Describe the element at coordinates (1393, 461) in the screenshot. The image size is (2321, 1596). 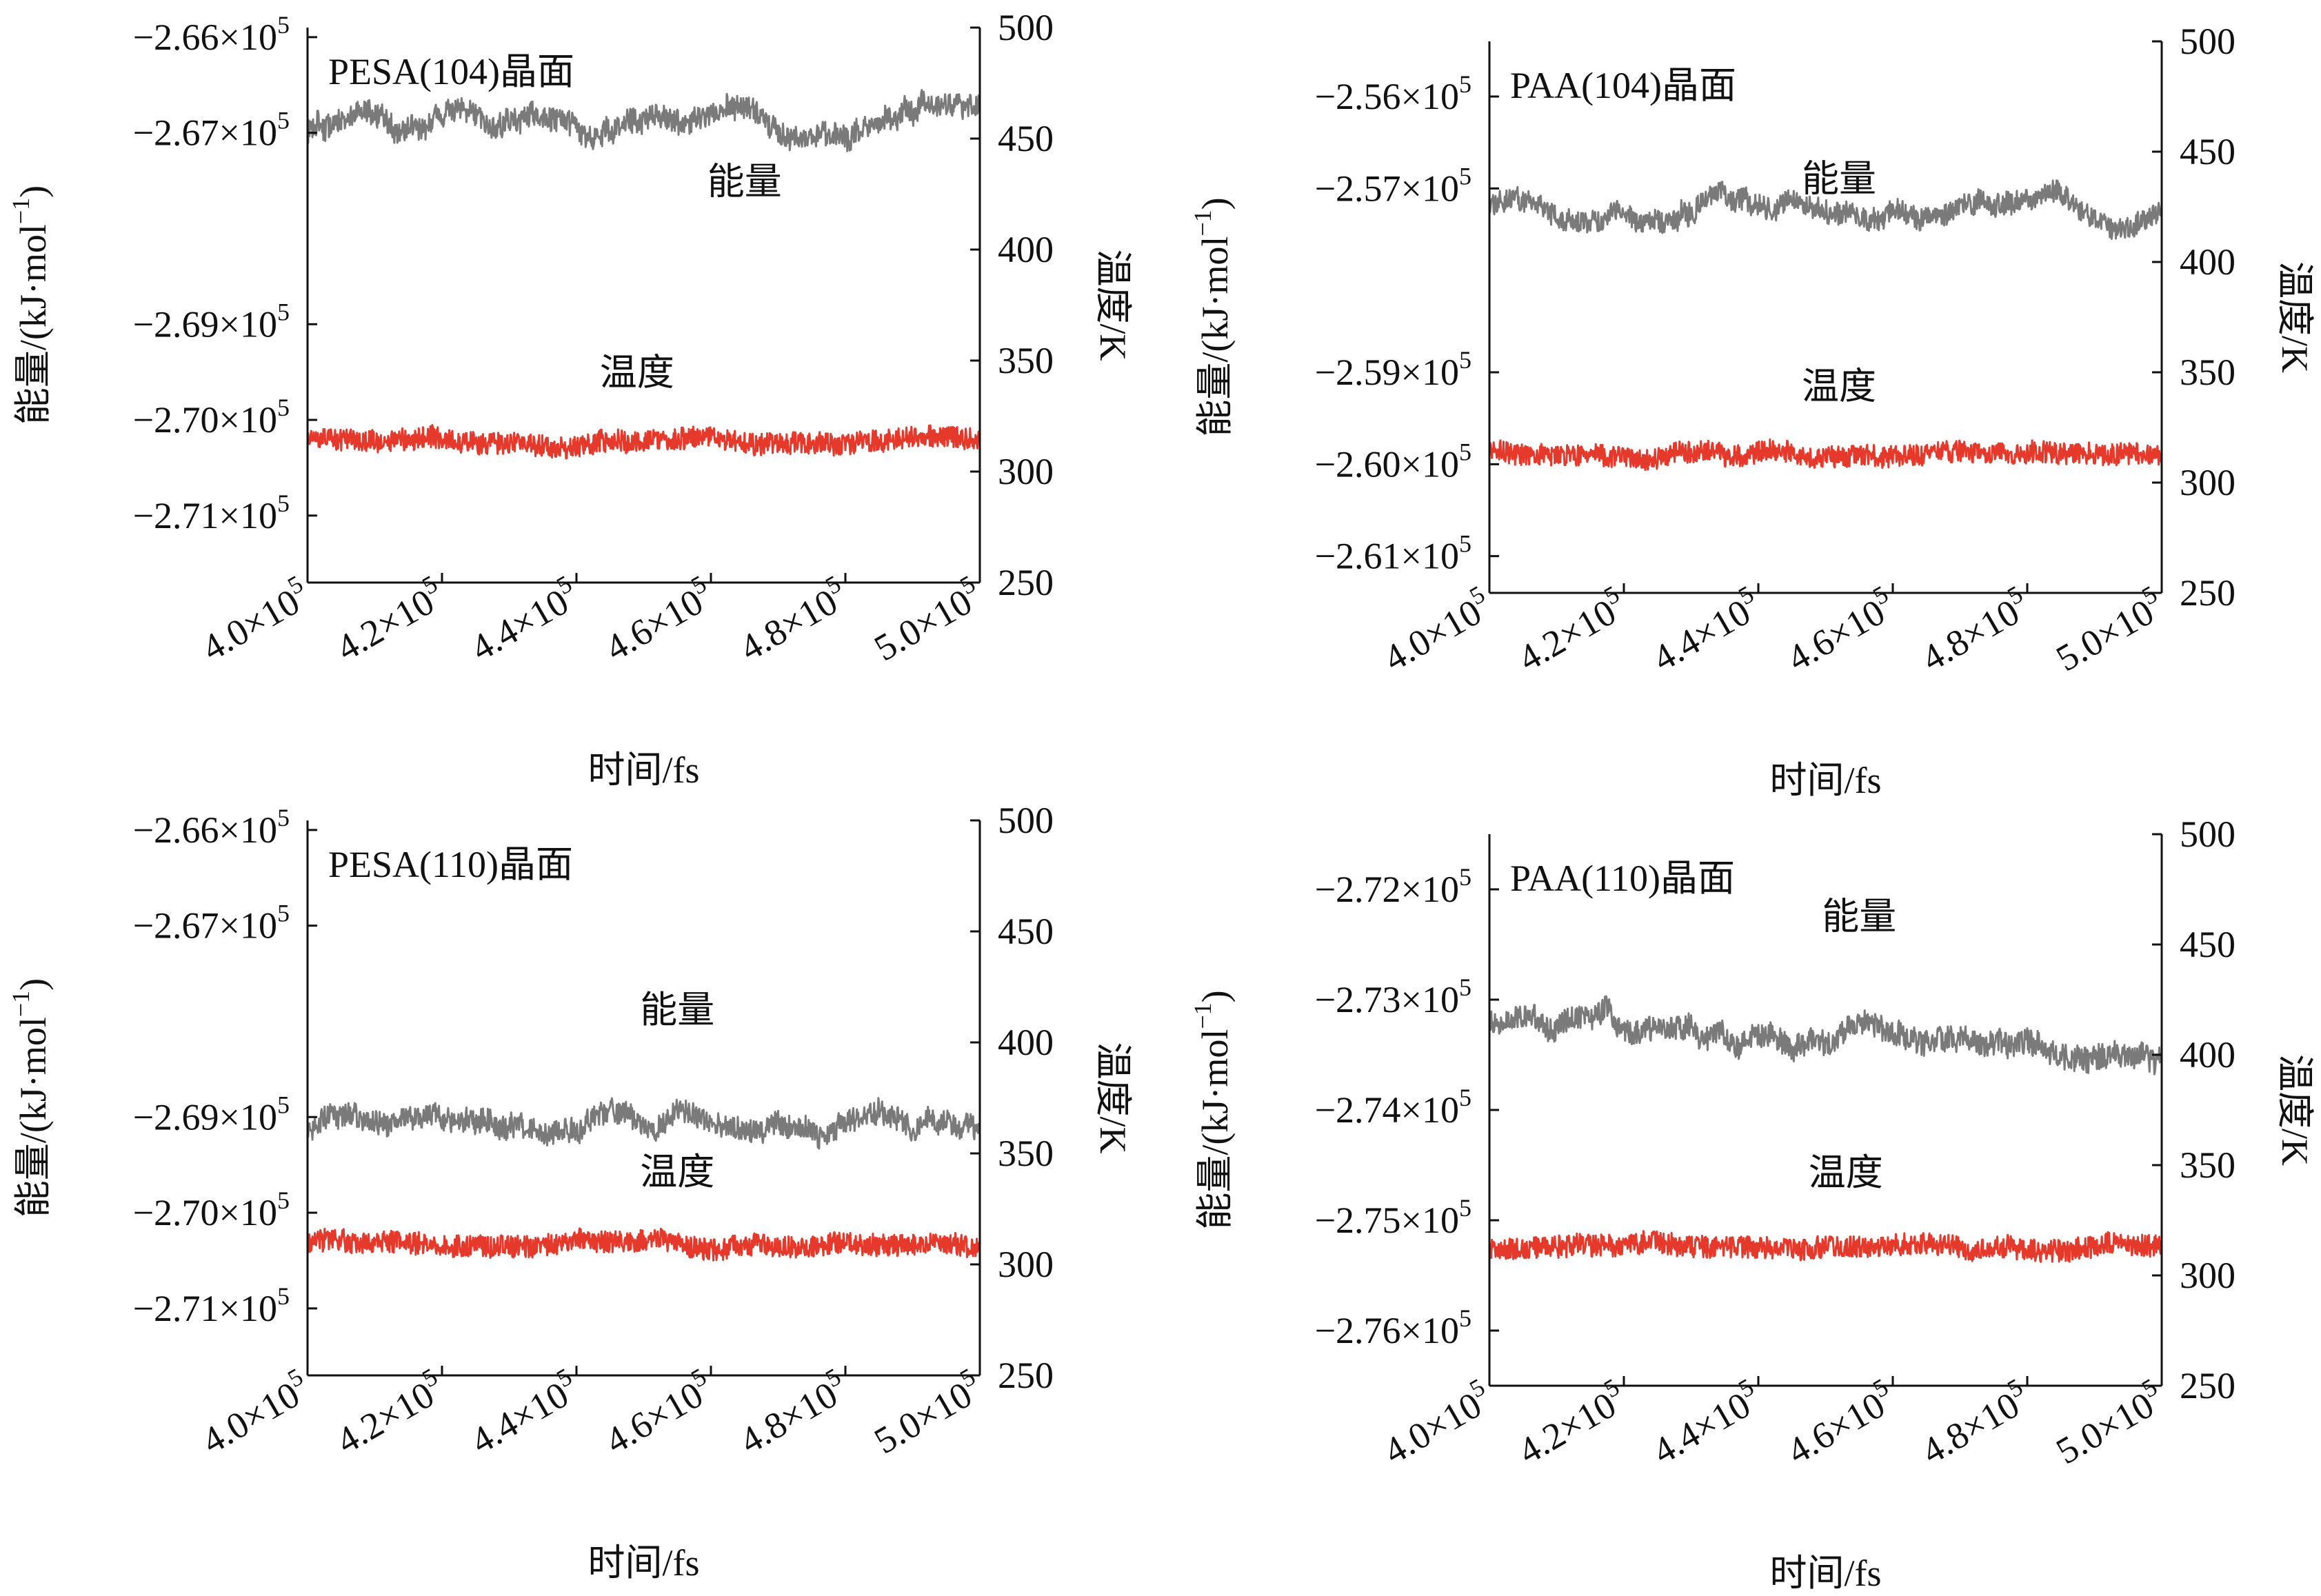
I see `y-left-tick-label: −2.60×10⁵` at that location.